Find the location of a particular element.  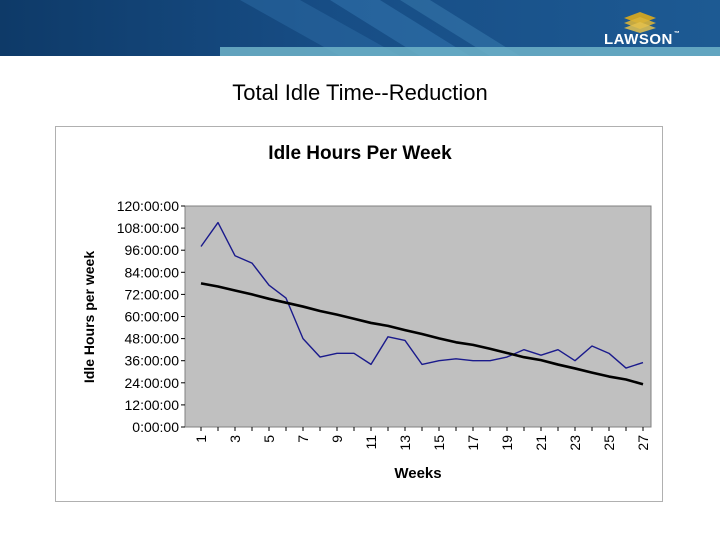

y-tick-label: 60:00:00 is located at coordinates (152, 317).